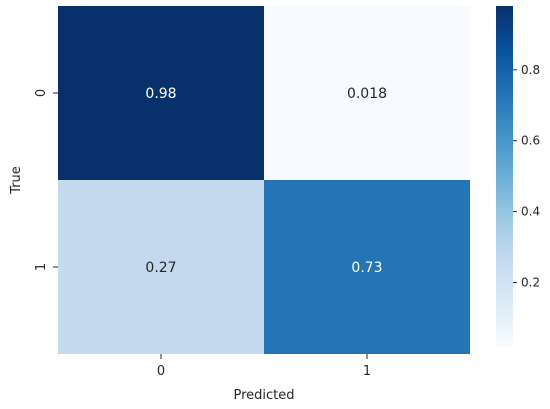  What do you see at coordinates (504, 176) in the screenshot?
I see `colorbar-gradient` at bounding box center [504, 176].